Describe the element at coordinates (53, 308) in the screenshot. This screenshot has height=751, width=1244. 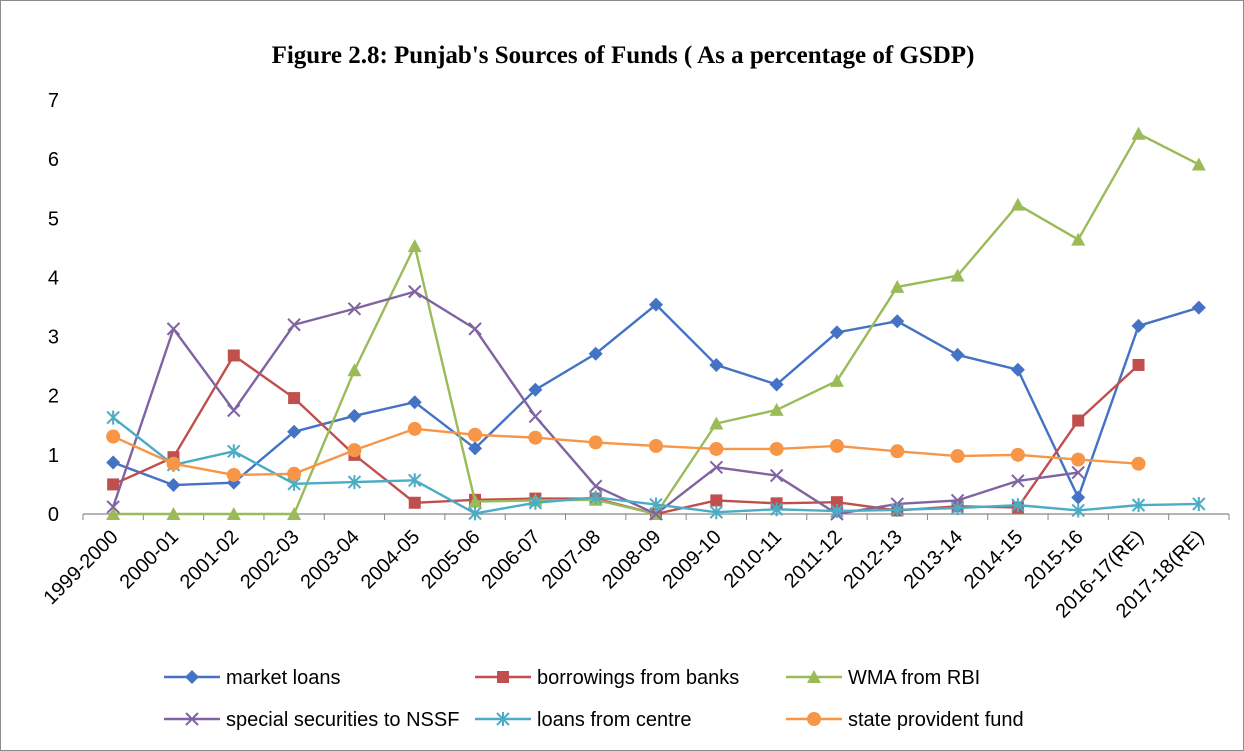
I see `y-axis-ticks: 0 1 2 3 4 5 6 7` at that location.